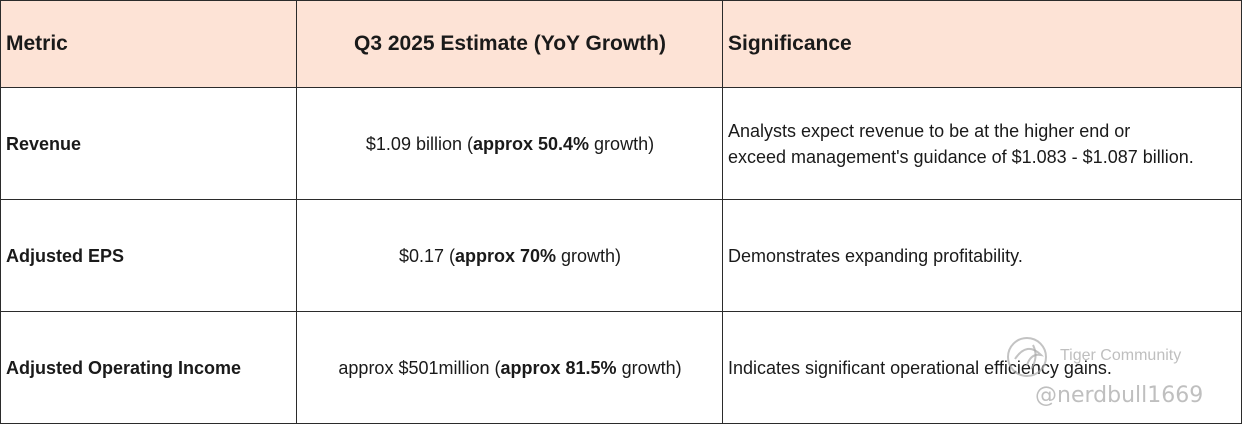 The height and width of the screenshot is (425, 1242). What do you see at coordinates (148, 367) in the screenshot?
I see `metric-cell: Adjusted Operating Income` at bounding box center [148, 367].